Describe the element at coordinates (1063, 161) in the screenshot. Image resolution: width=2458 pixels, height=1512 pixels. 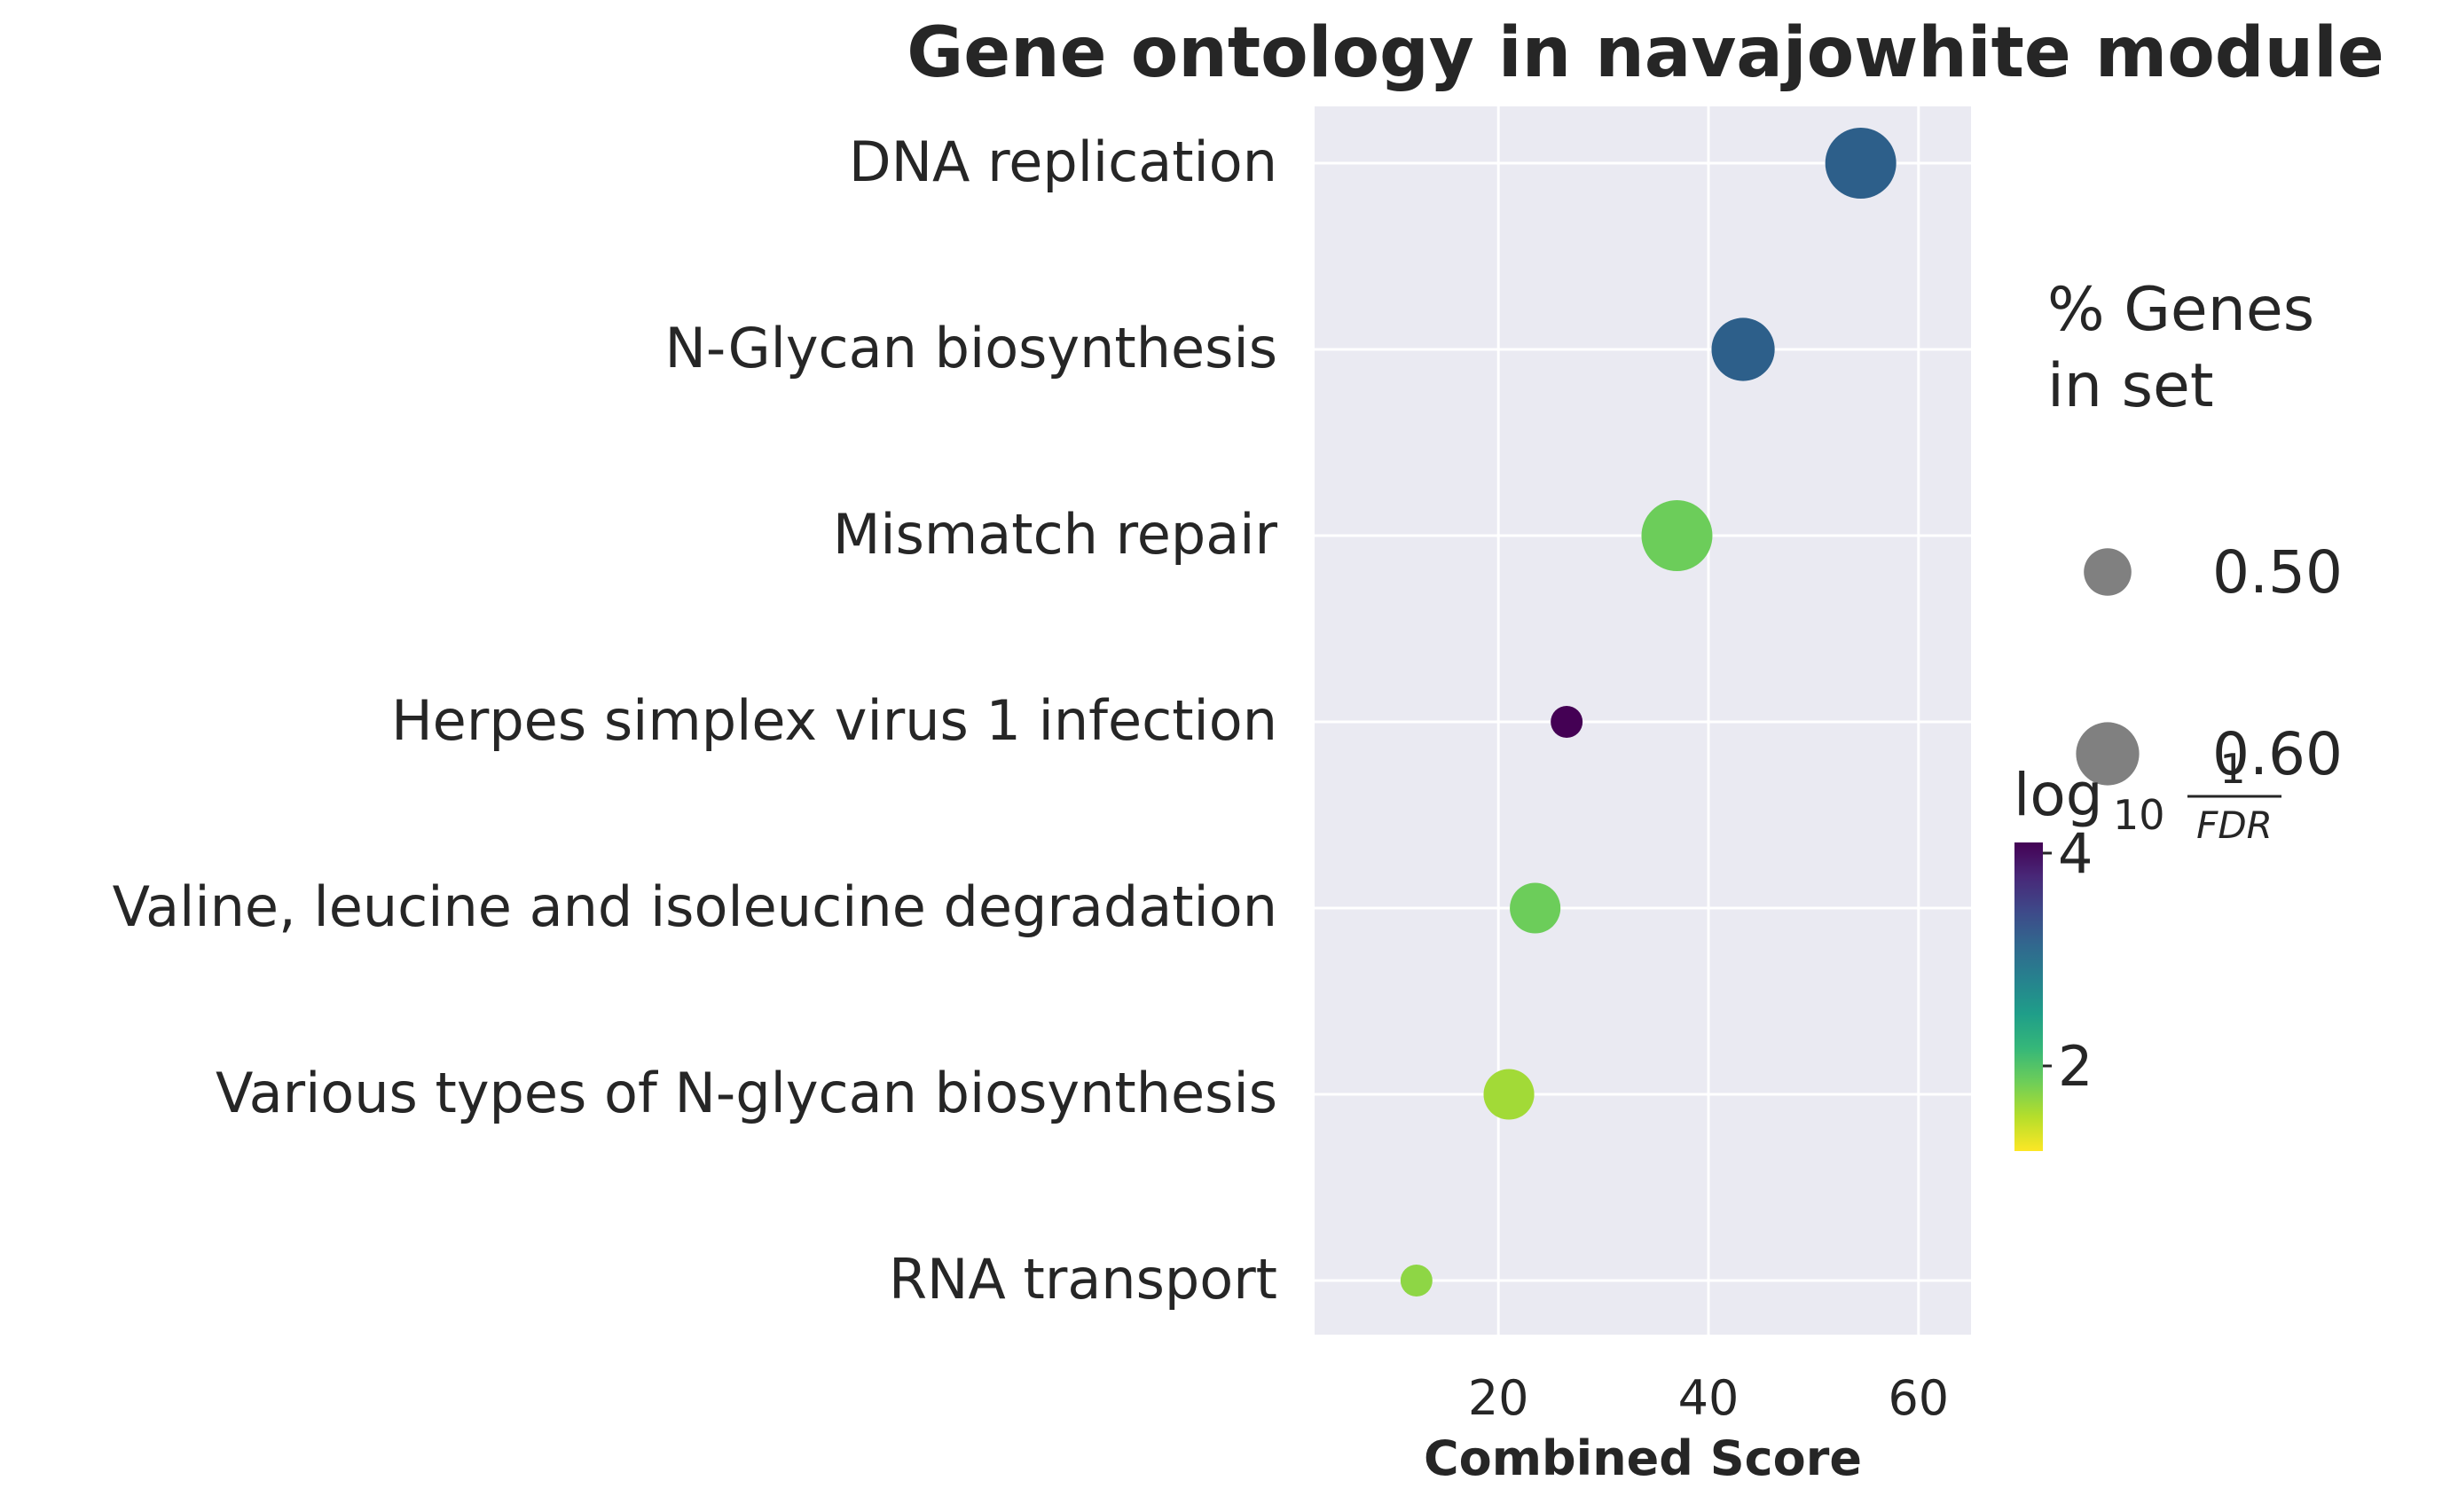
I see `y-tick-label: DNA replication` at that location.